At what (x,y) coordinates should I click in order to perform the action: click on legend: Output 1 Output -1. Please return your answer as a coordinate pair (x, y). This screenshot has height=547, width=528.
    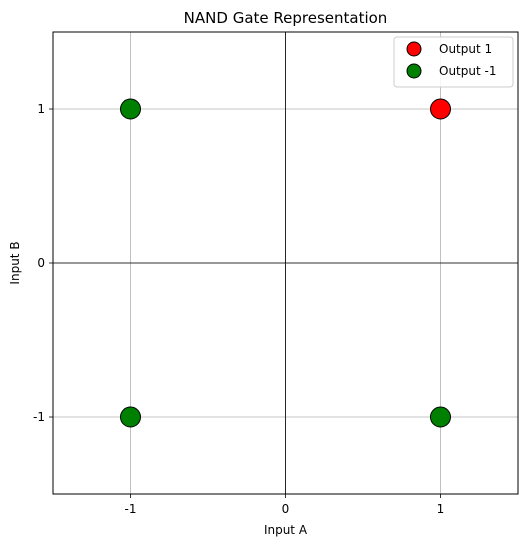
    Looking at the image, I should click on (453, 62).